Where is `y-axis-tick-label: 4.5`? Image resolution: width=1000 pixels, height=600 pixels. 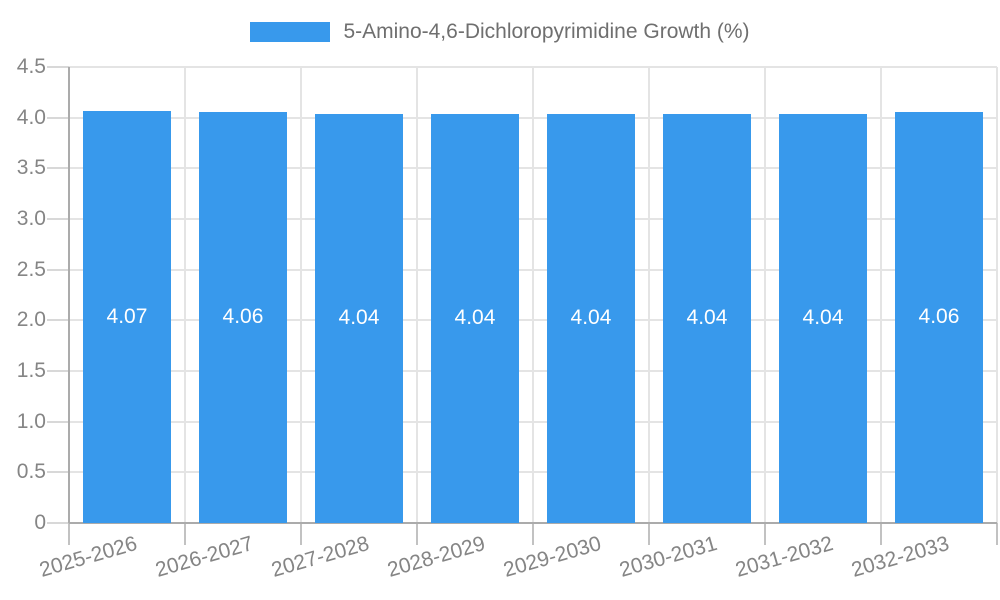
y-axis-tick-label: 4.5 is located at coordinates (31, 66).